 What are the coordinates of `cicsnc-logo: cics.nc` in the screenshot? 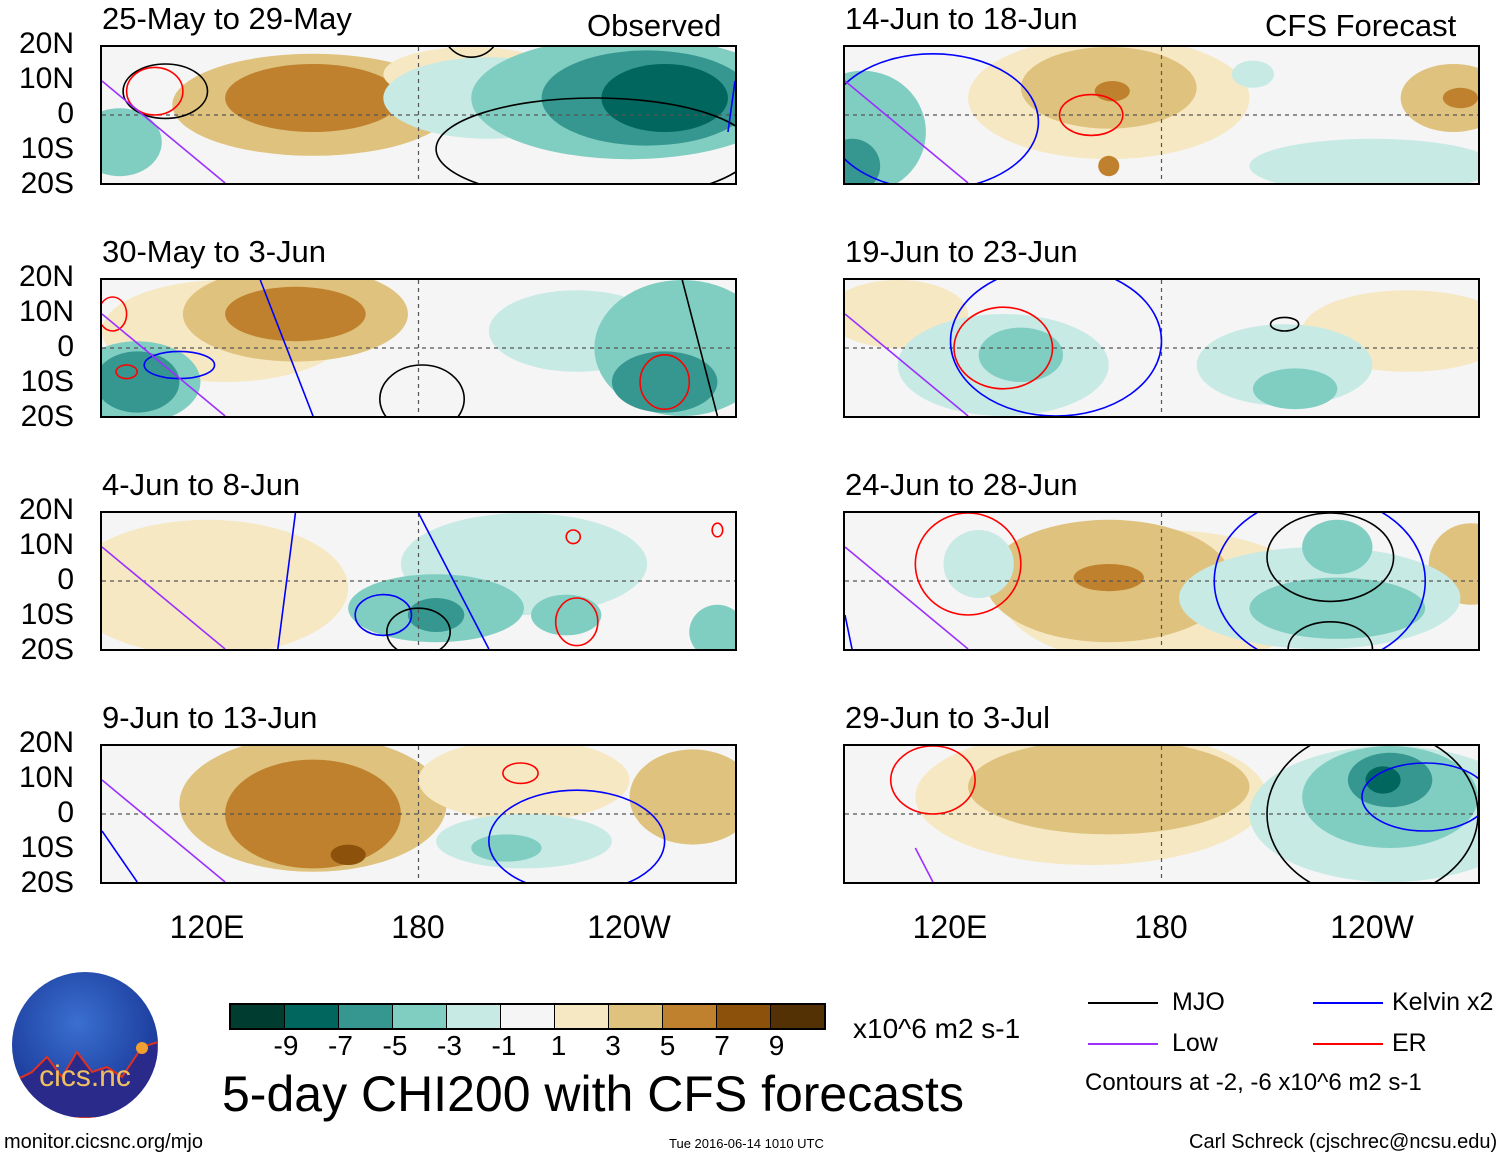 It's located at (85, 1045).